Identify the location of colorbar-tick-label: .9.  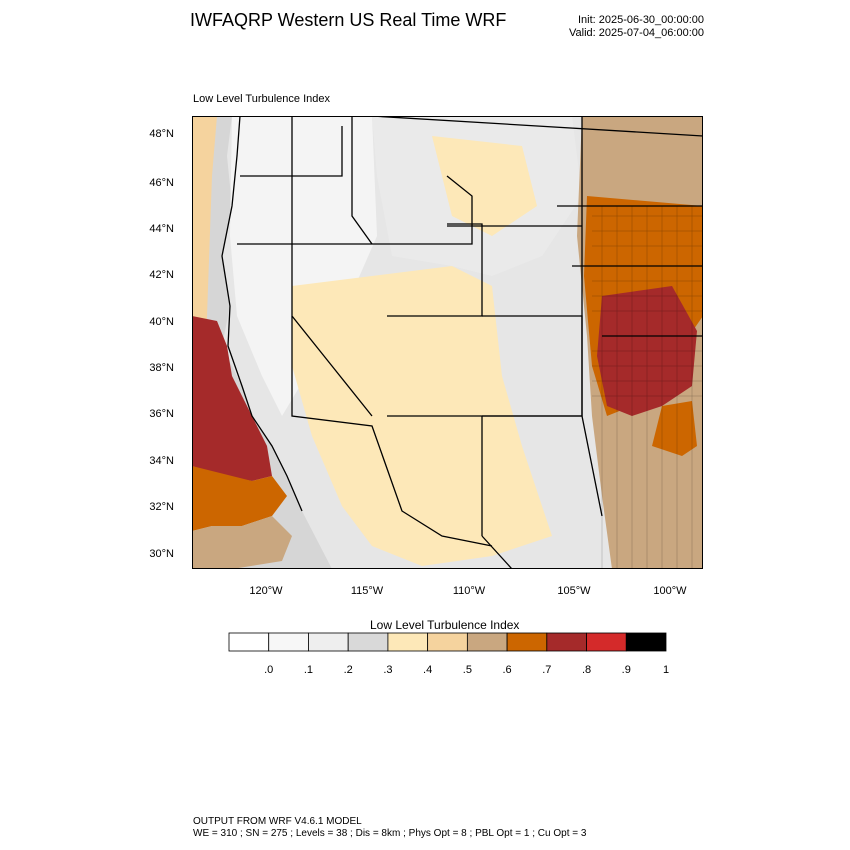
(626, 670).